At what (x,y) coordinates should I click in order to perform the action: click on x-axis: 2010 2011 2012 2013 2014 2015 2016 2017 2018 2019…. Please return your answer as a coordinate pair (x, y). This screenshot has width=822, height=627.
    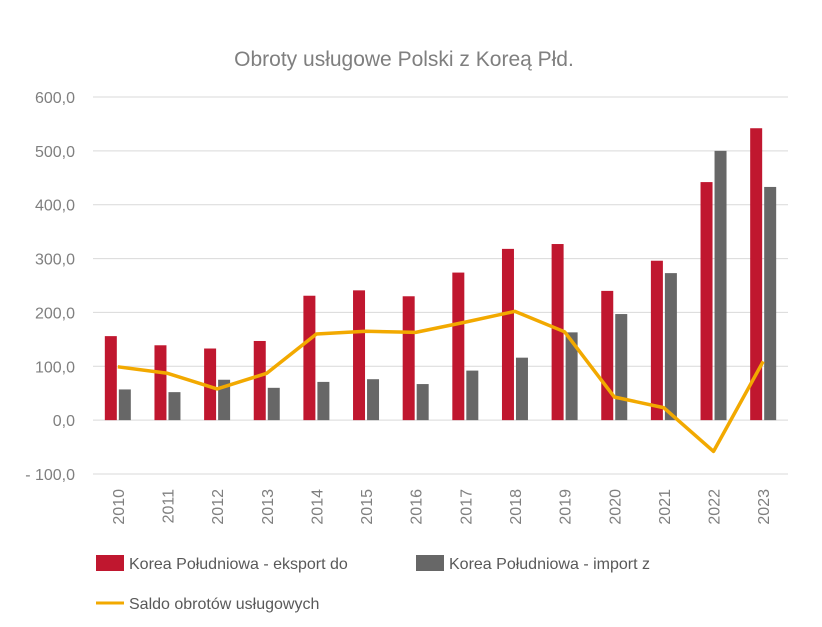
    Looking at the image, I should click on (442, 507).